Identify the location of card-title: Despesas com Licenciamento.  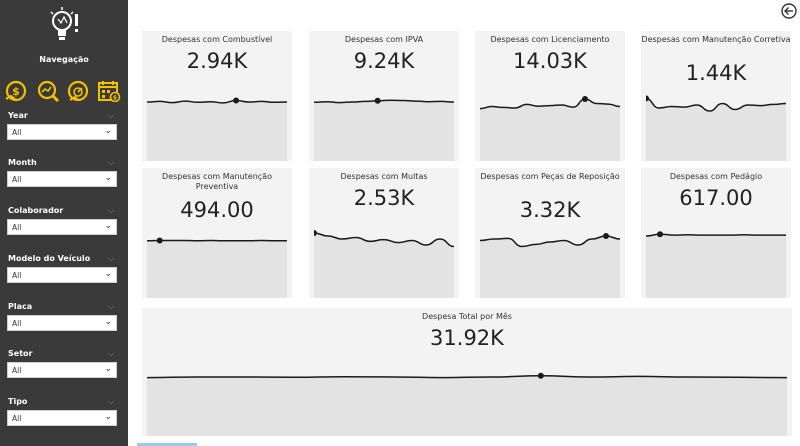
(550, 39).